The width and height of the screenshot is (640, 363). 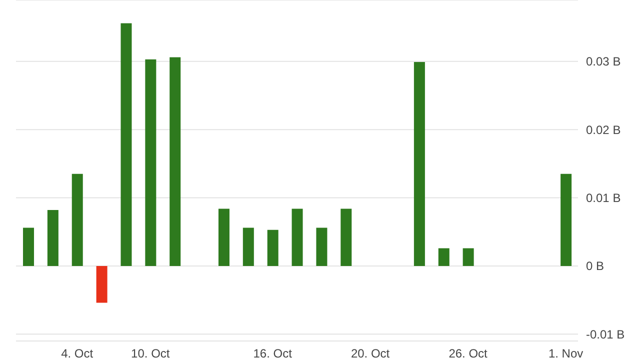 I want to click on x-tick-label: 20. Oct, so click(x=370, y=353).